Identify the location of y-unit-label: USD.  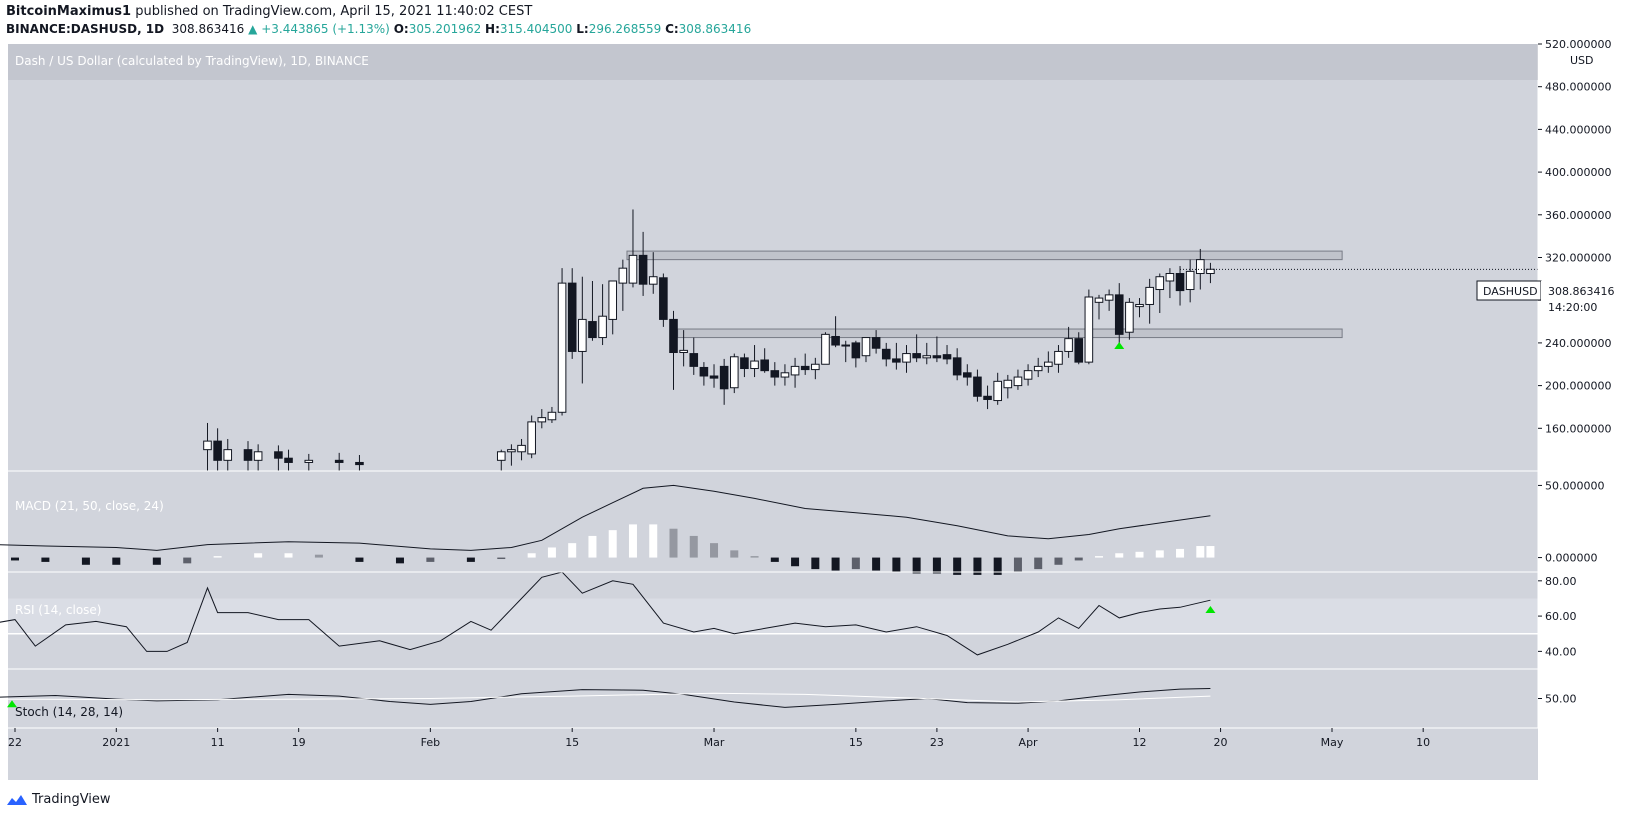
(1582, 60).